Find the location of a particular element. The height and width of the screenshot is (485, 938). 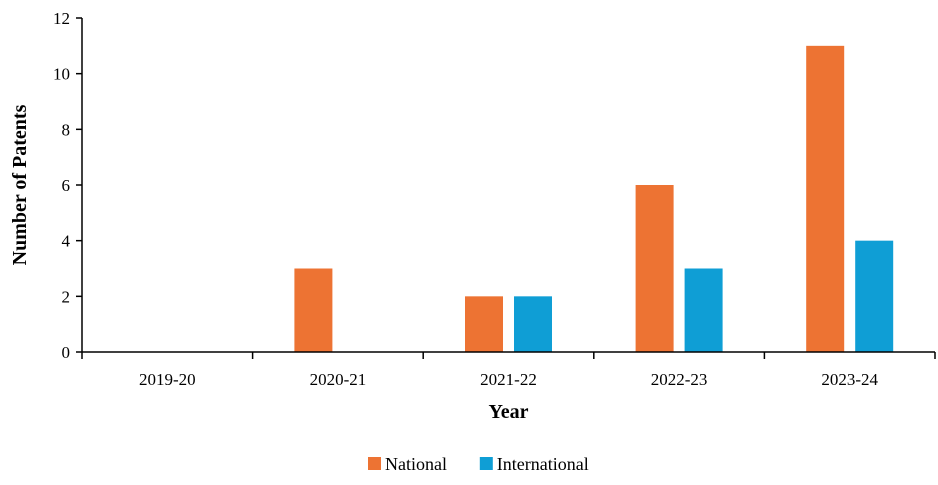

x-tick-label: 2021-22 is located at coordinates (508, 379).